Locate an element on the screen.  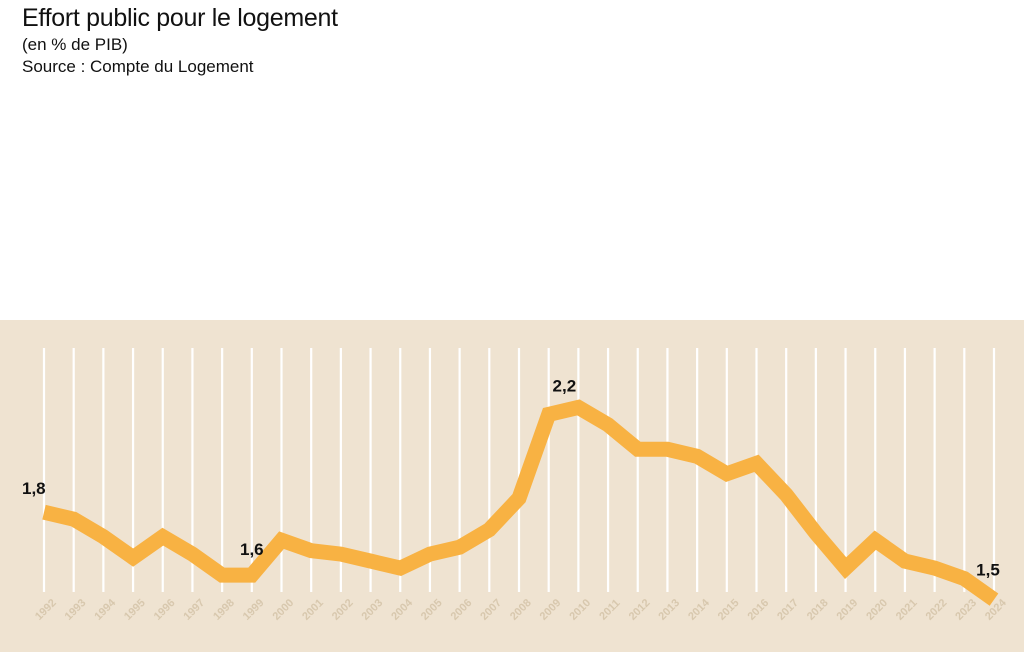
x-tick-label-1994: 1994 is located at coordinates (105, 609).